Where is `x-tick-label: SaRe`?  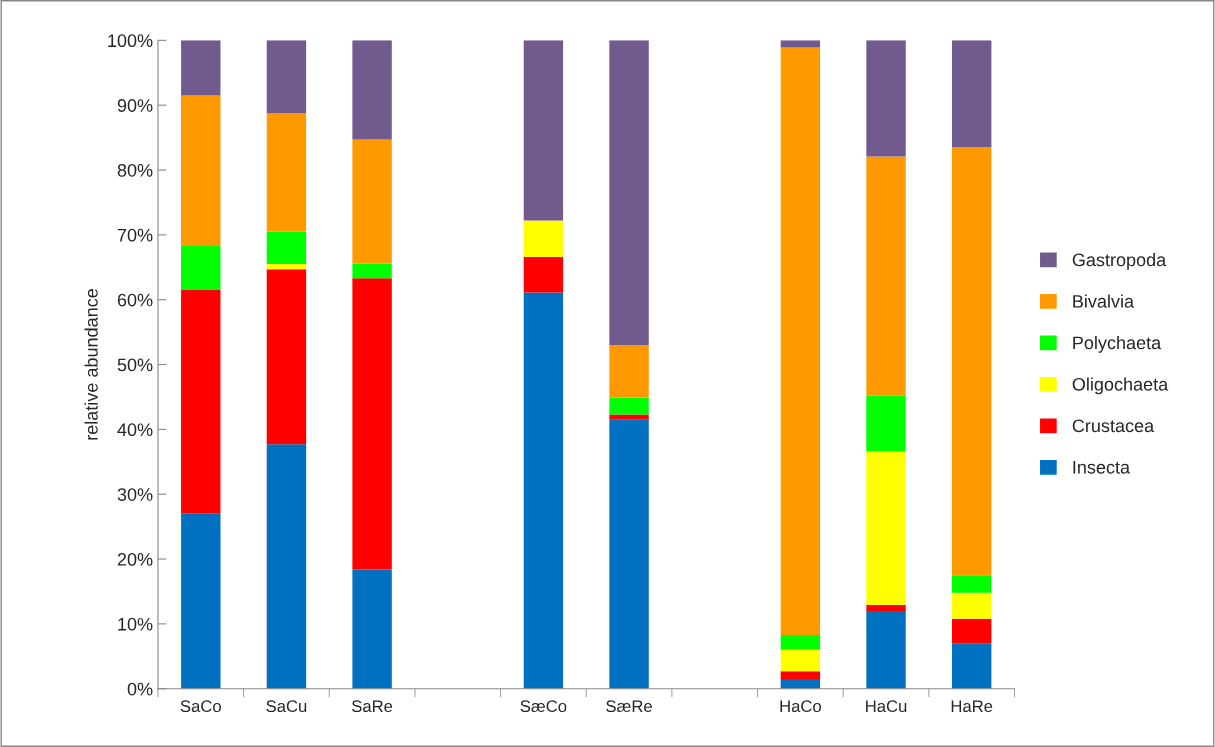
x-tick-label: SaRe is located at coordinates (372, 706).